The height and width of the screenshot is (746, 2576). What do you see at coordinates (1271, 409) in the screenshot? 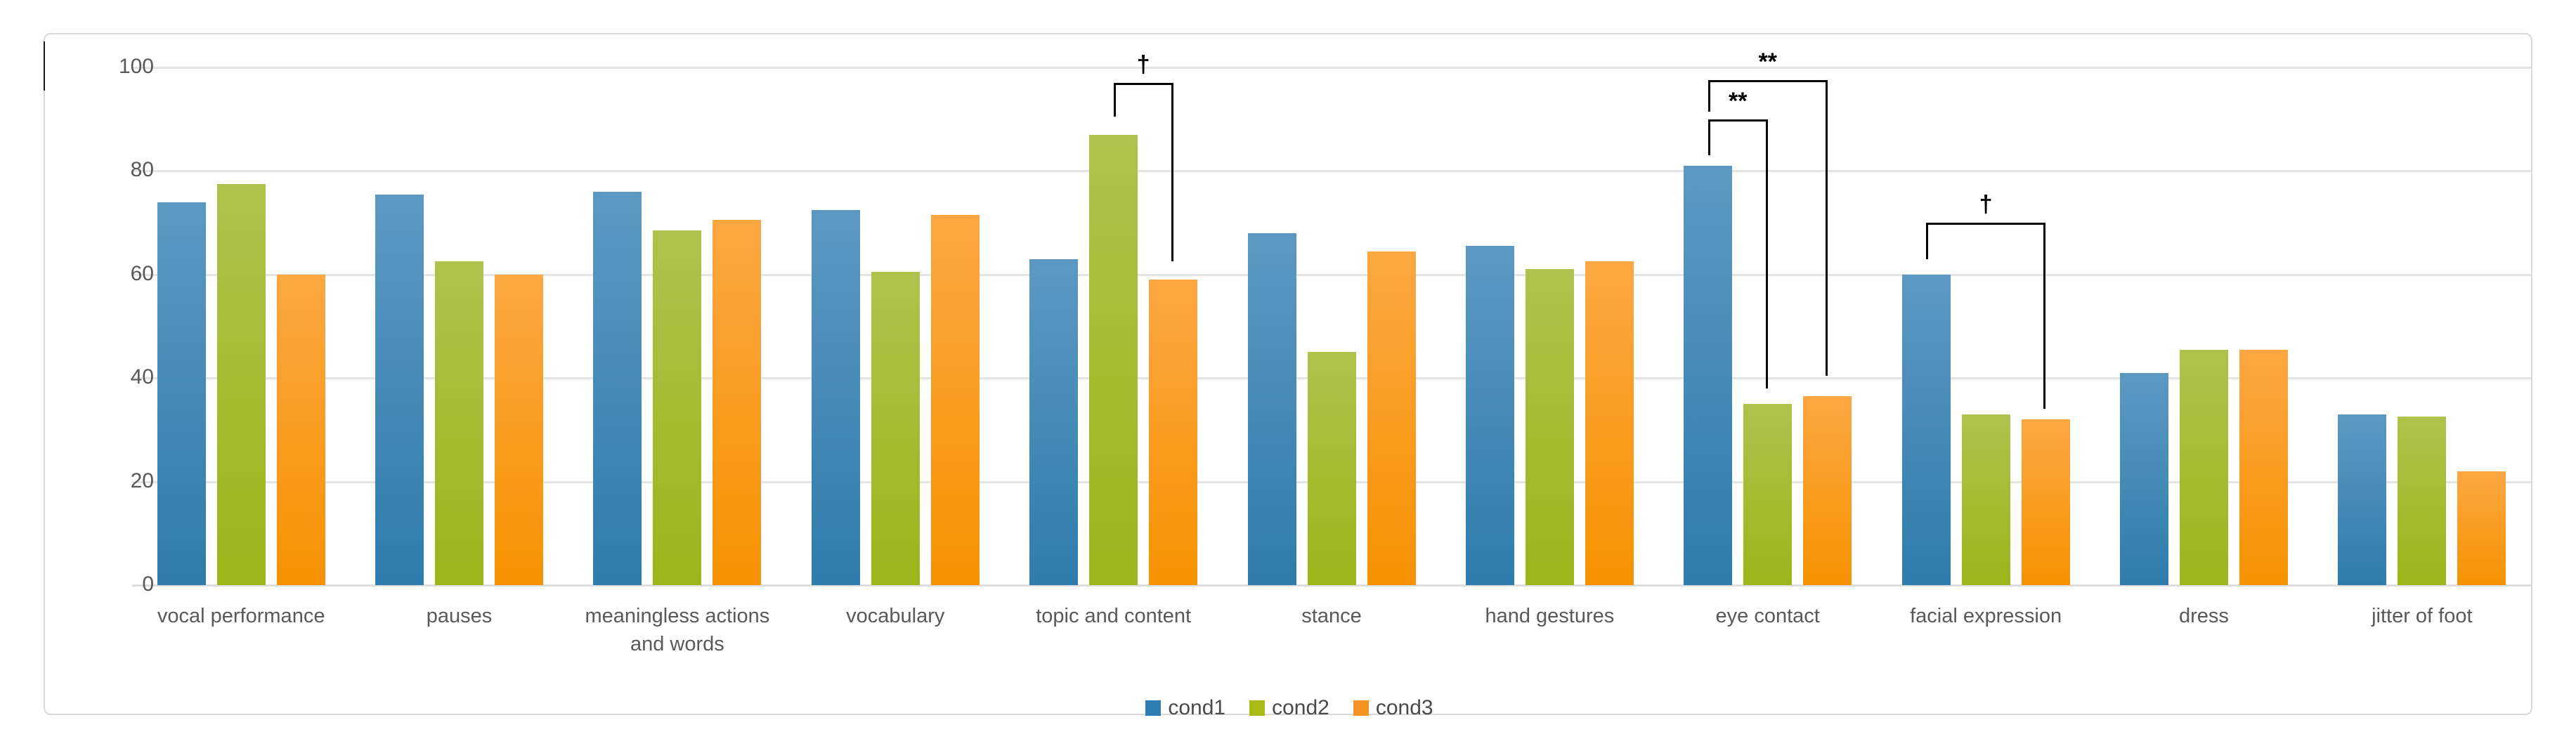
I see `bar-cond1-stance` at bounding box center [1271, 409].